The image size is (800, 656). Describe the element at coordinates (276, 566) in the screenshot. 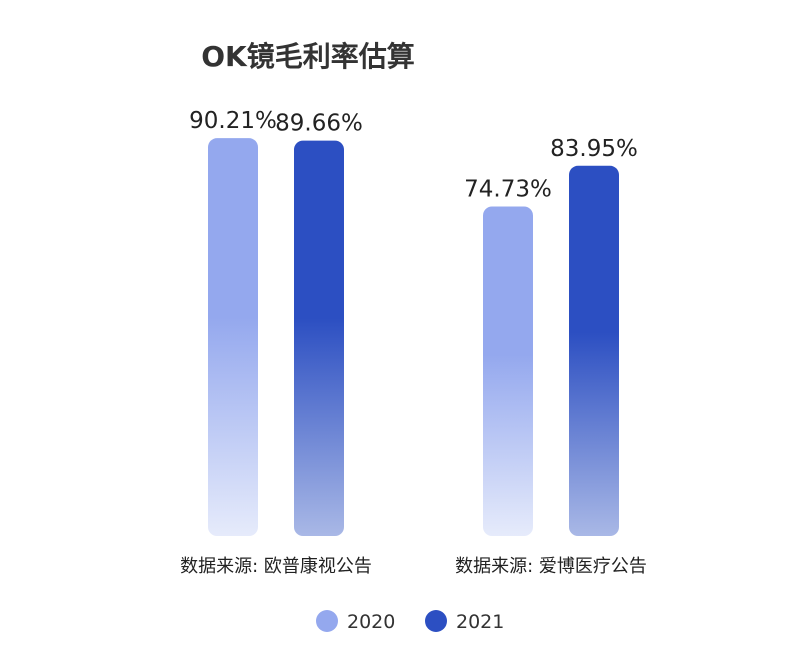

I see `category-label-1: 数据来源: 欧普康视公告` at that location.